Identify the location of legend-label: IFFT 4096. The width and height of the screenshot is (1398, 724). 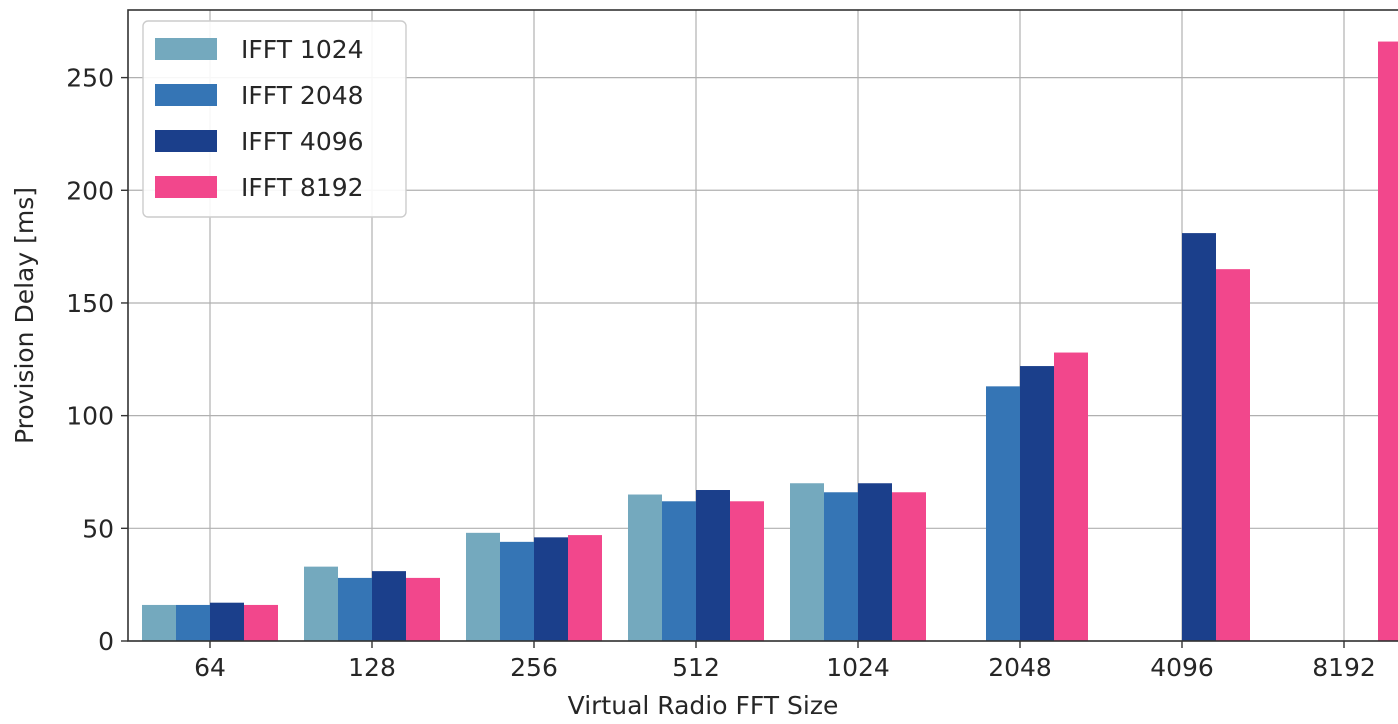
(302, 141).